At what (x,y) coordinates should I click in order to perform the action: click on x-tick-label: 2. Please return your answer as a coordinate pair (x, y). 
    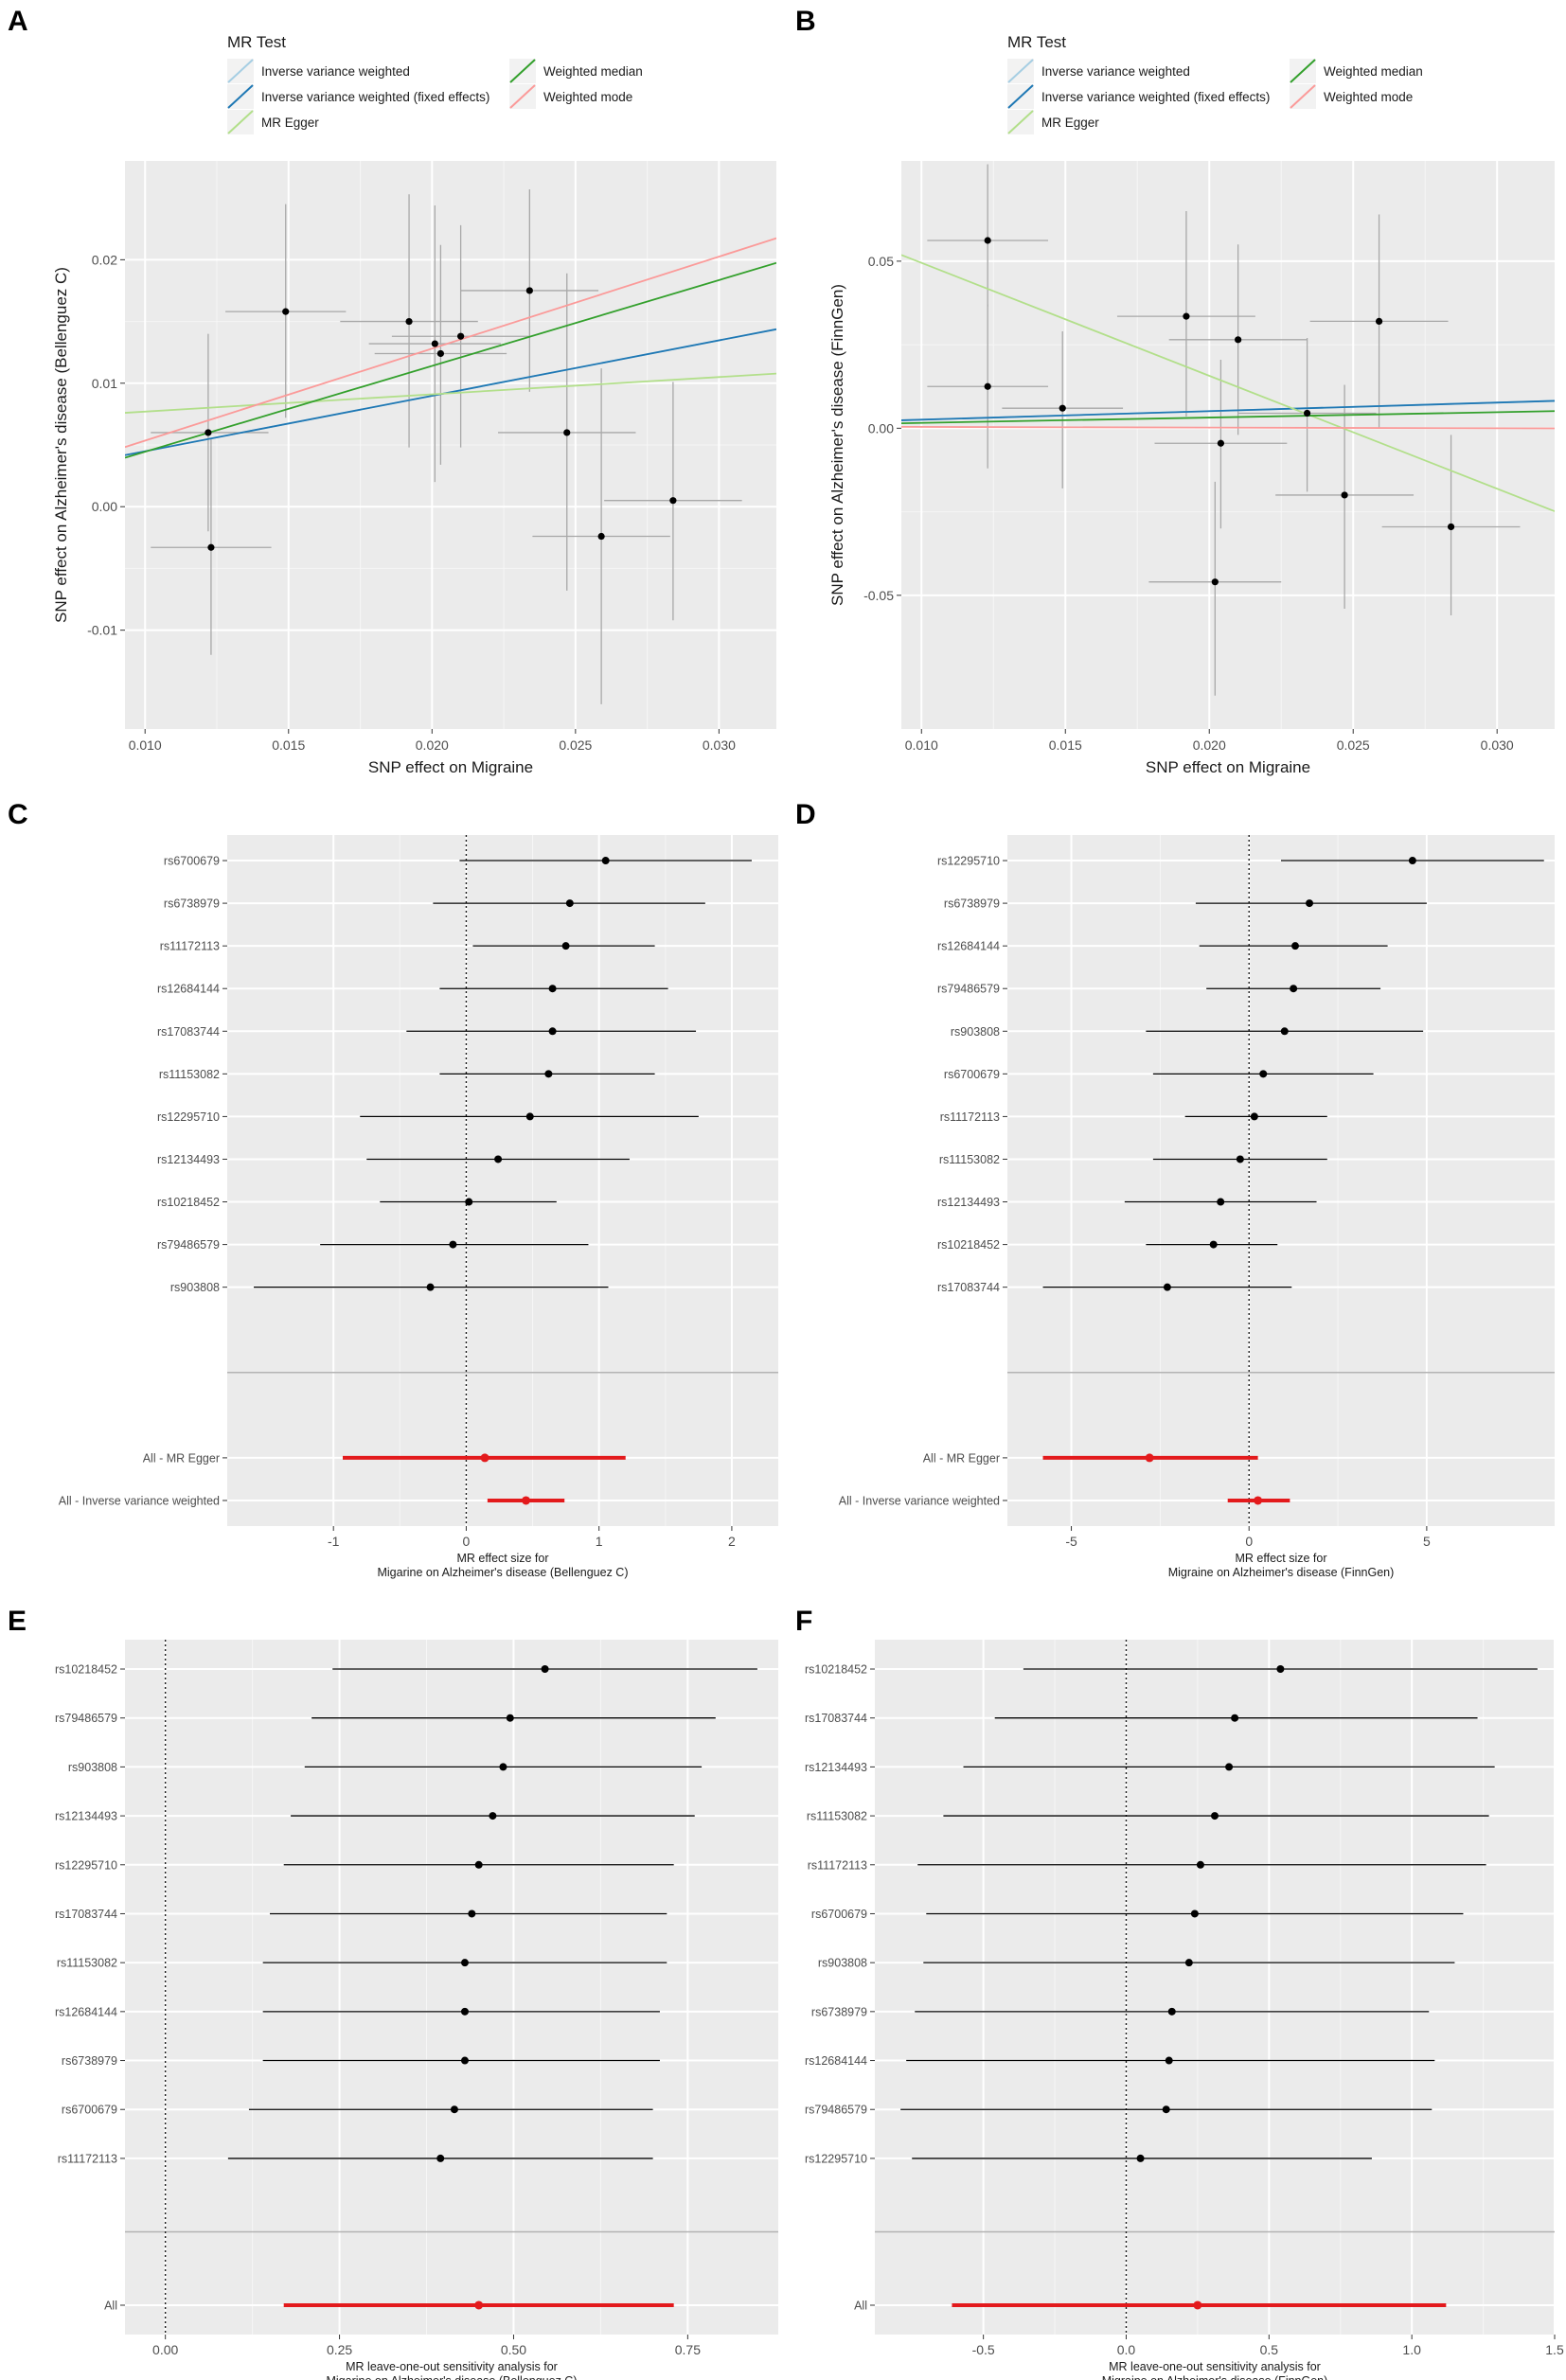
    Looking at the image, I should click on (732, 1541).